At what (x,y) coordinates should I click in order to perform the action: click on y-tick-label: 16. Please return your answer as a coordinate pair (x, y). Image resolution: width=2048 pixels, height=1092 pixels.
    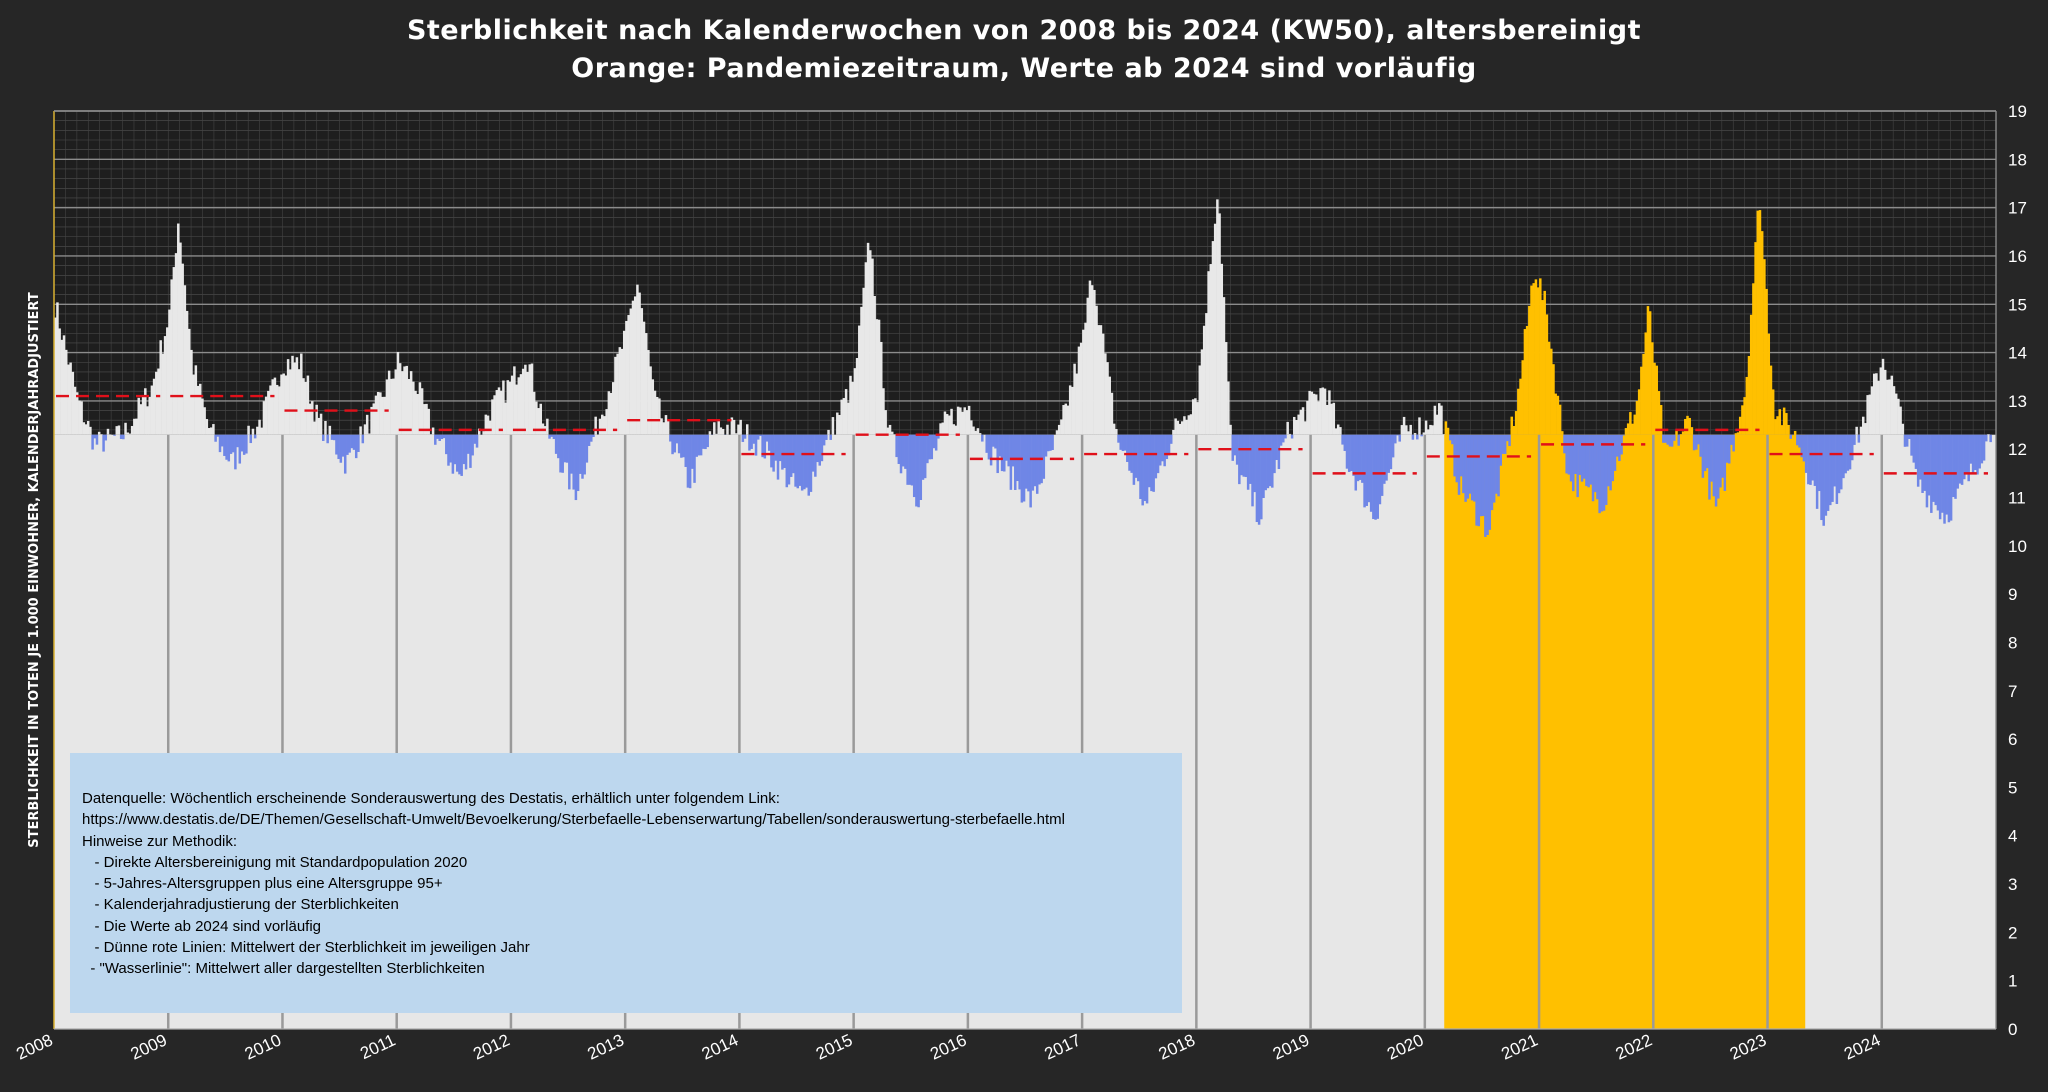
    Looking at the image, I should click on (2017, 256).